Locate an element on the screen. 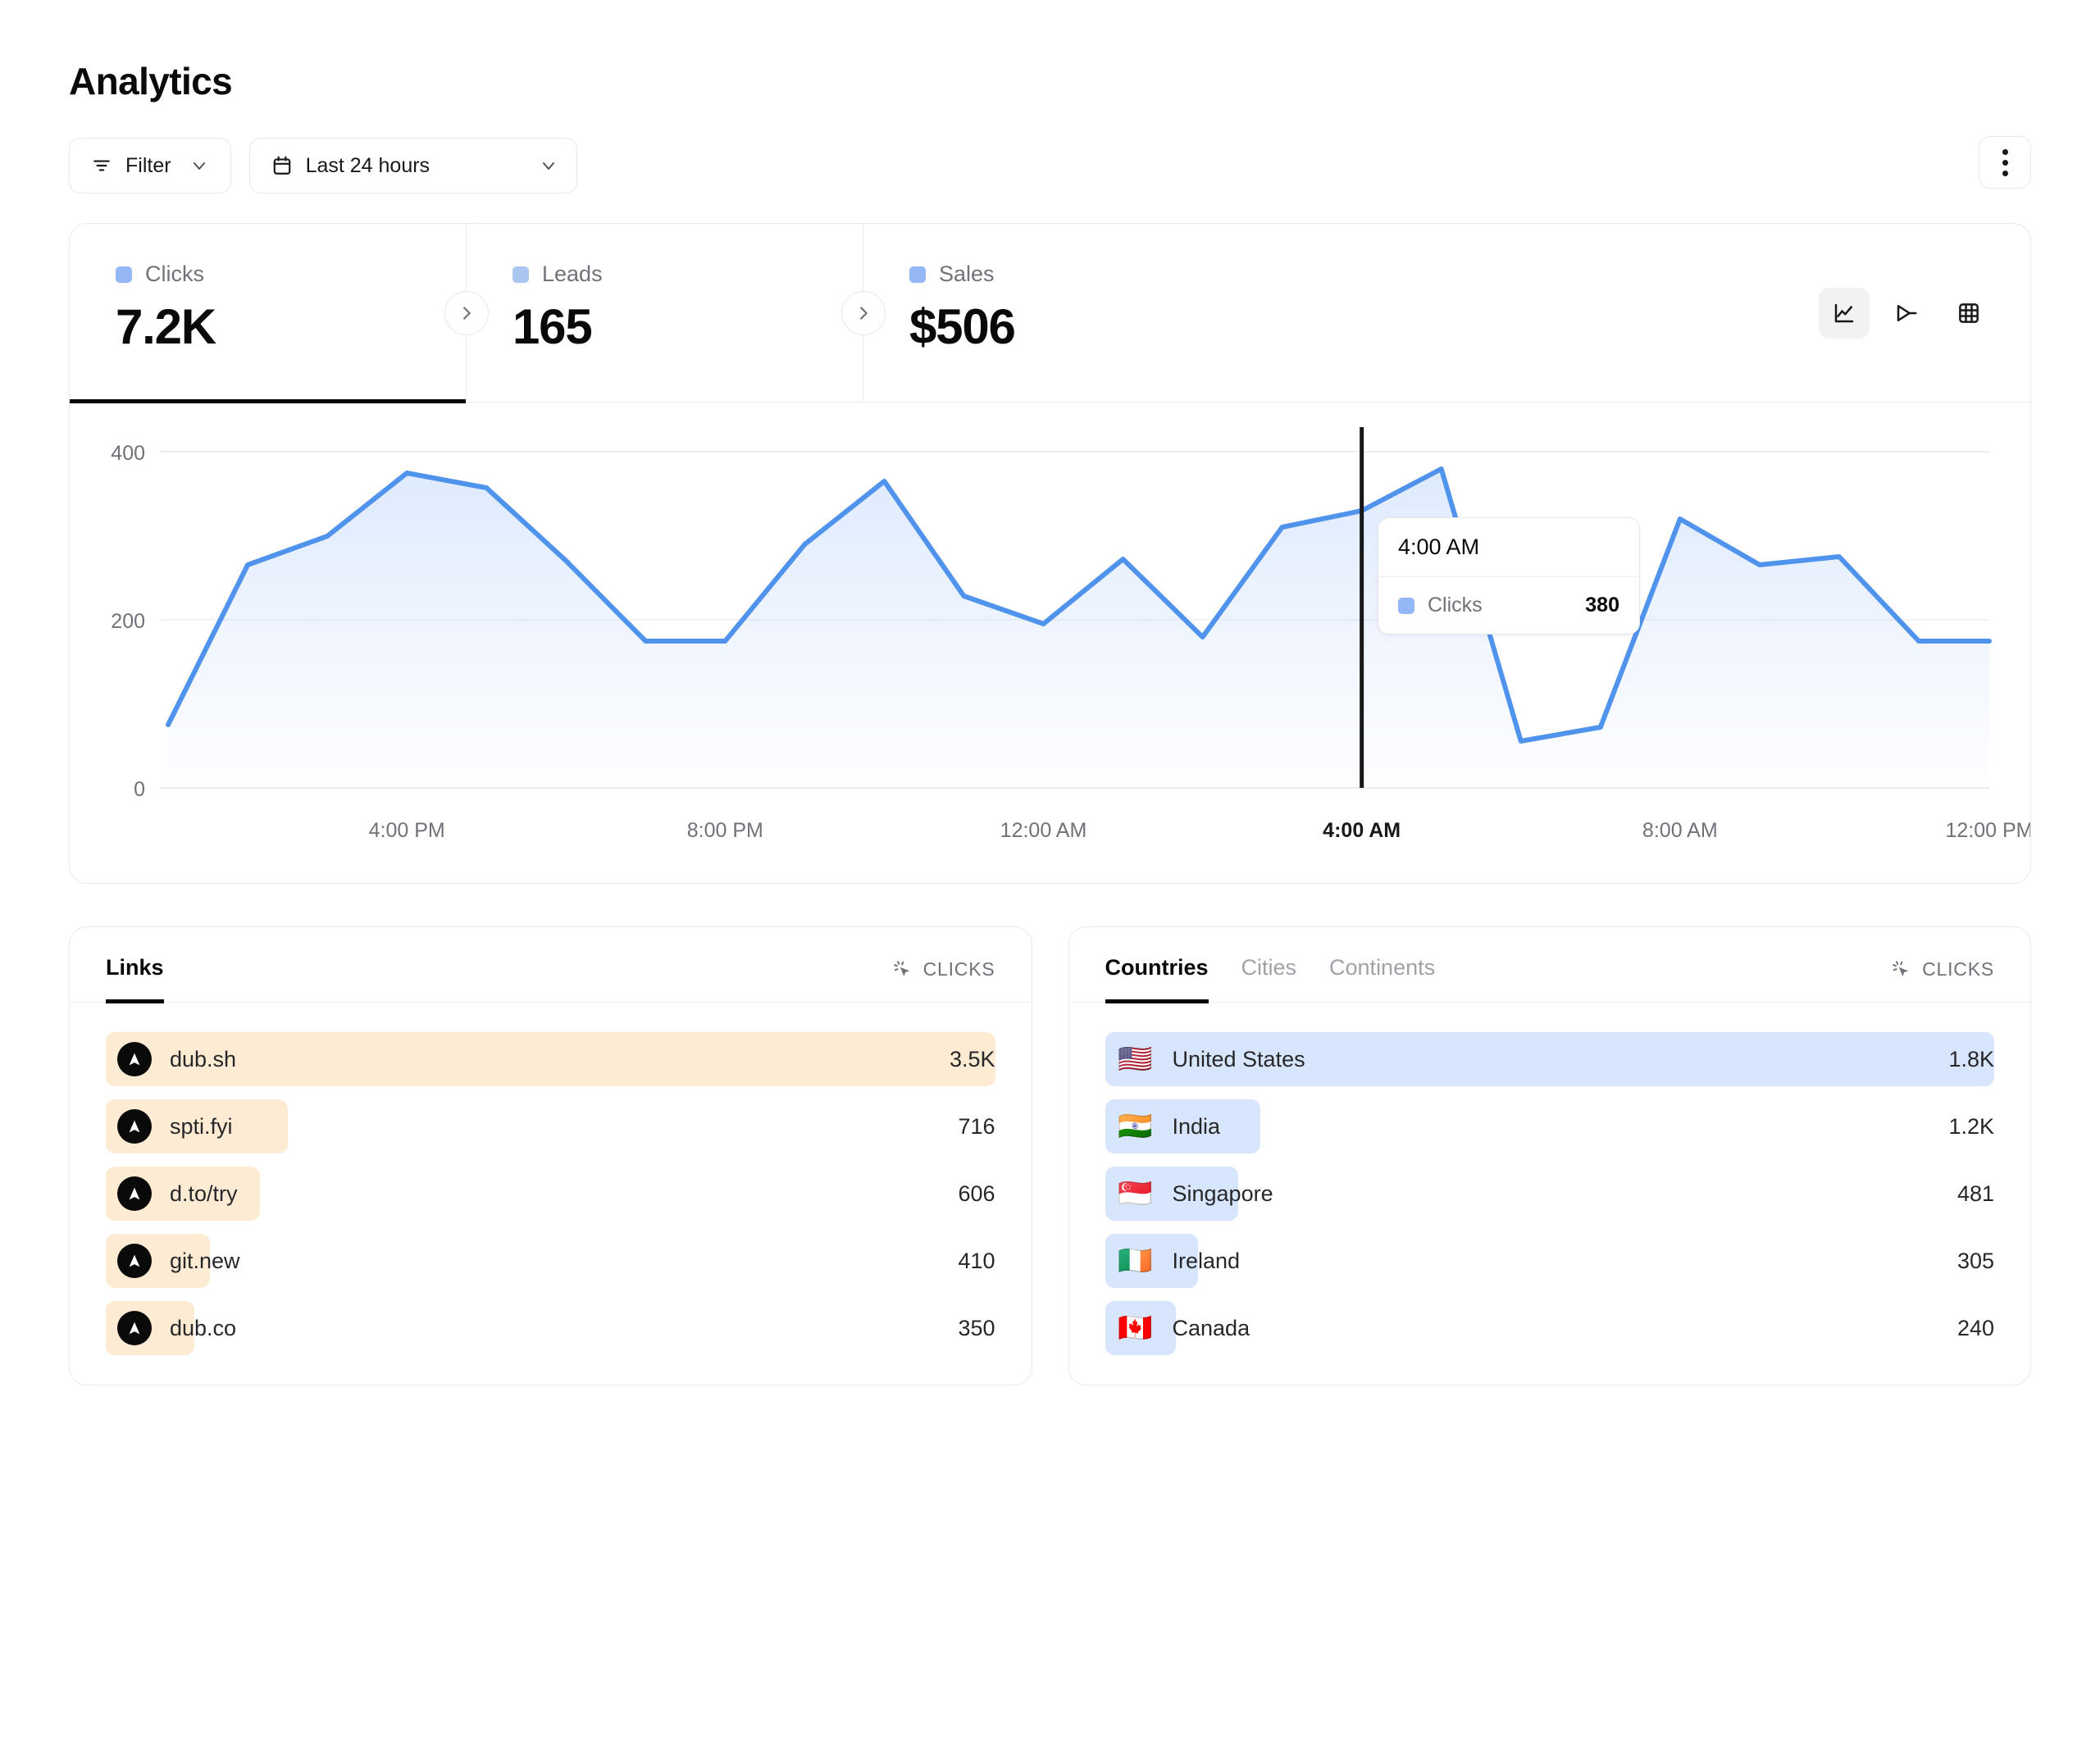 The height and width of the screenshot is (1738, 2100). locations-panel-header: Countries Cities Continents CLICKS is located at coordinates (1549, 965).